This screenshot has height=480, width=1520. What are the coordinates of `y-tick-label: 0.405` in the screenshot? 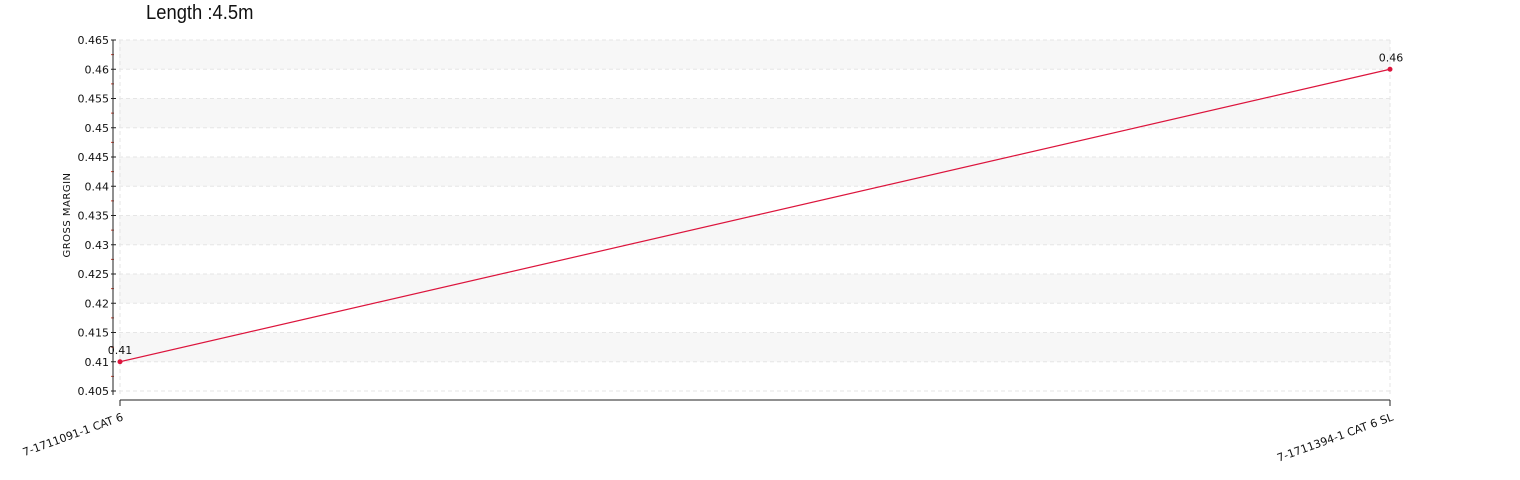 It's located at (94, 391).